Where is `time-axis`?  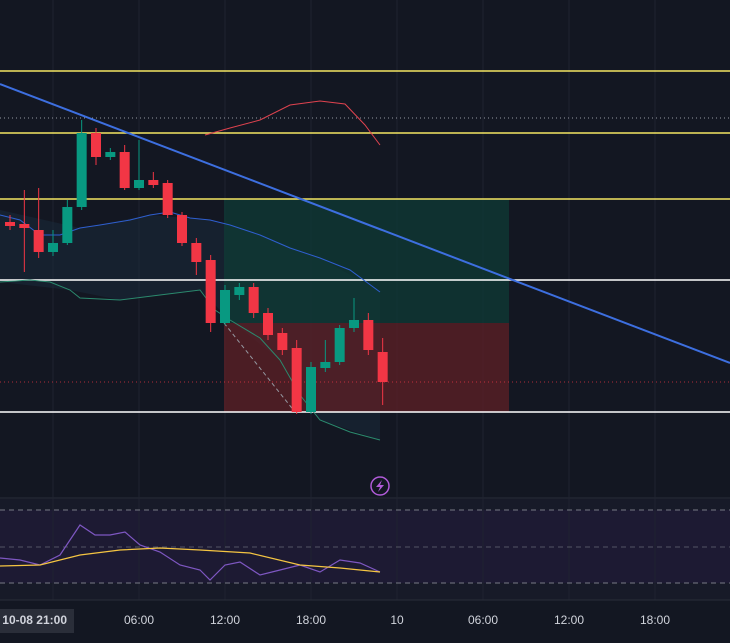 time-axis is located at coordinates (365, 621).